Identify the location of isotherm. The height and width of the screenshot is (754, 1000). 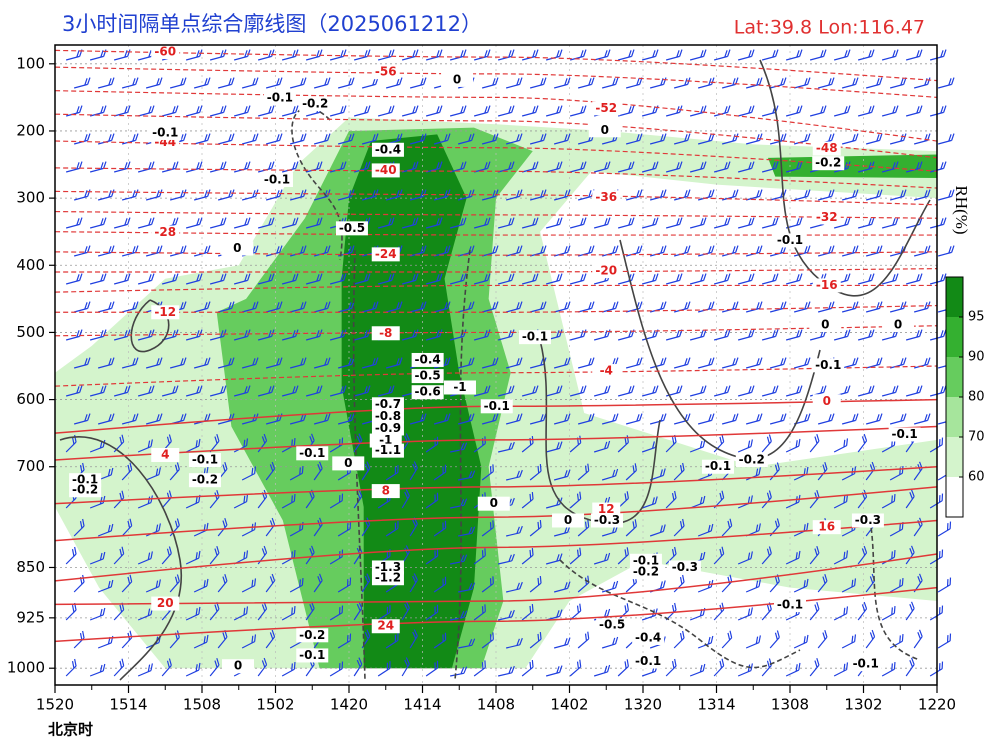
(496, 579).